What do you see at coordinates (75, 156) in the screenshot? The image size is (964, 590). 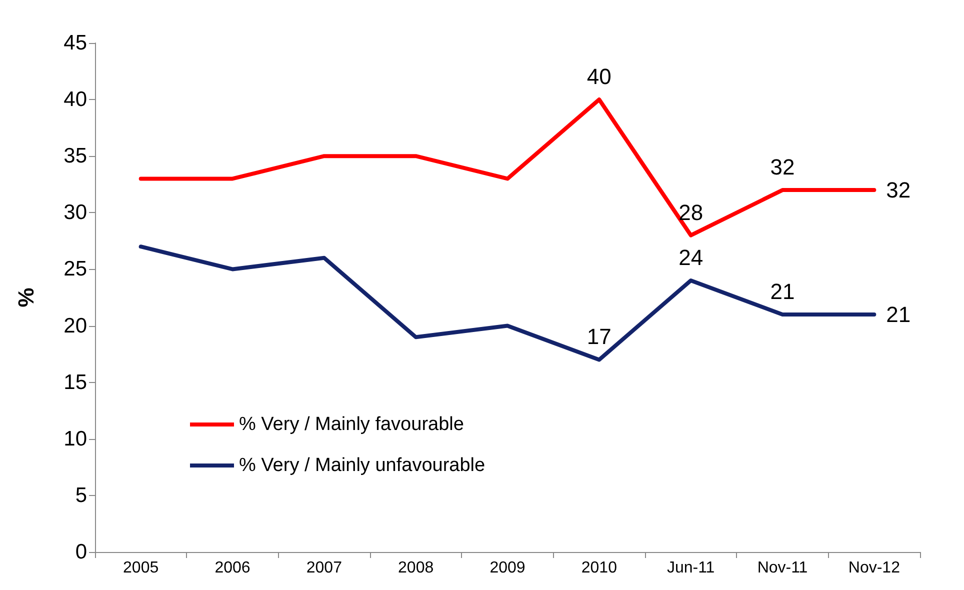 I see `y-tick-label: 35` at bounding box center [75, 156].